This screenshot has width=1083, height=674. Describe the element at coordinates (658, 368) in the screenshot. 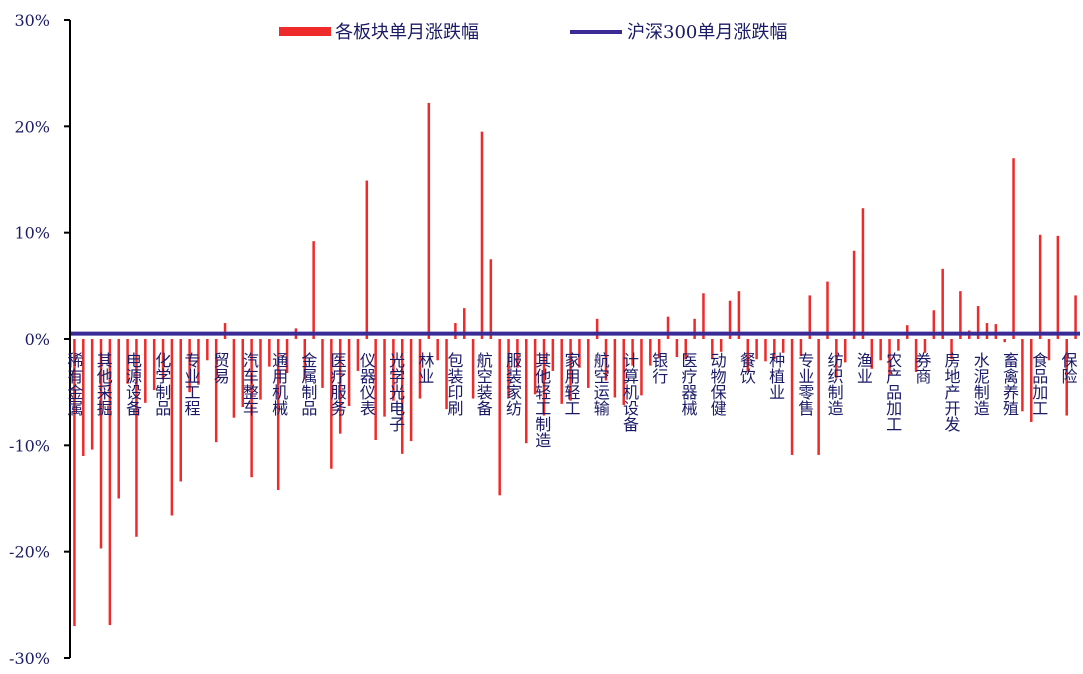

I see `category-label: 银行` at that location.